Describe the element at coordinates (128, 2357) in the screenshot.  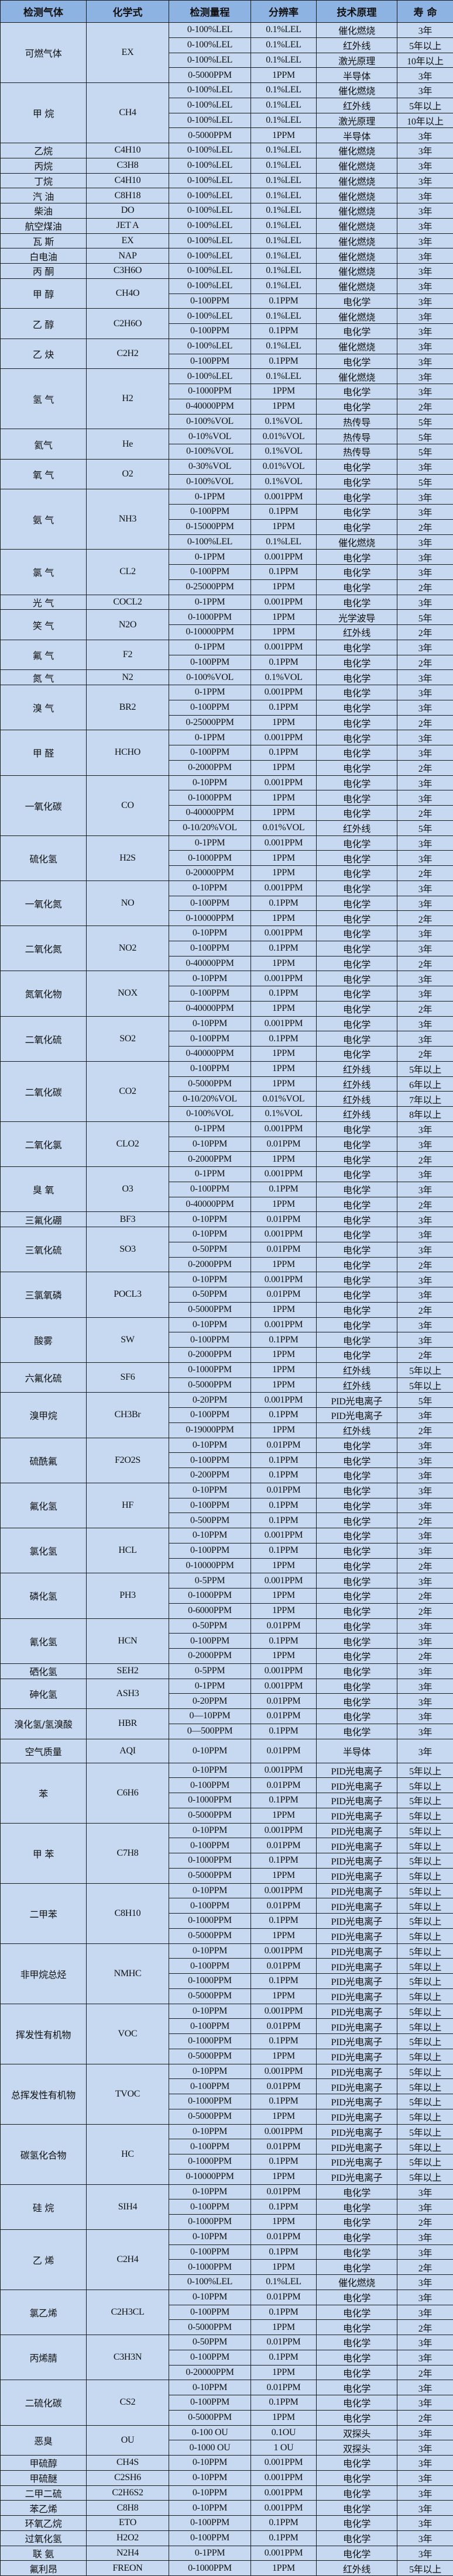
I see `formula-cell: C3H3N` at that location.